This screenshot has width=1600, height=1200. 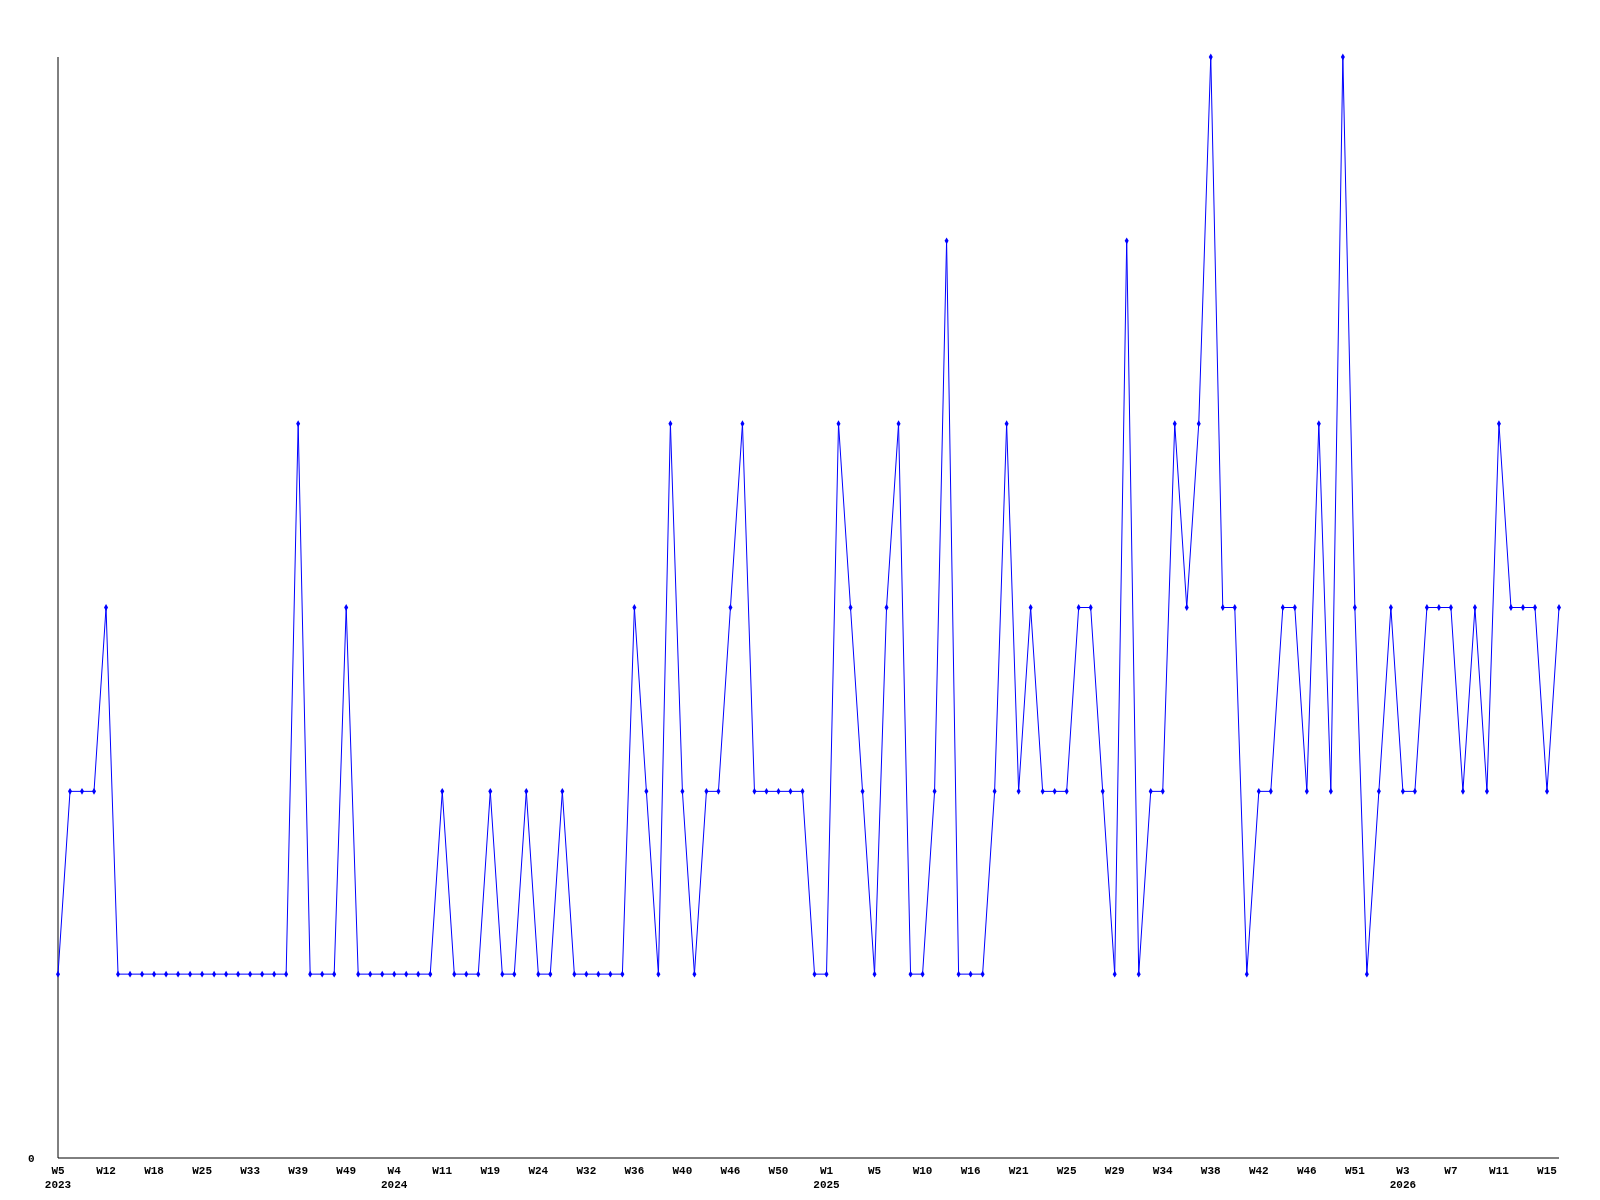 I want to click on x-tick-label: W16, so click(x=970, y=1171).